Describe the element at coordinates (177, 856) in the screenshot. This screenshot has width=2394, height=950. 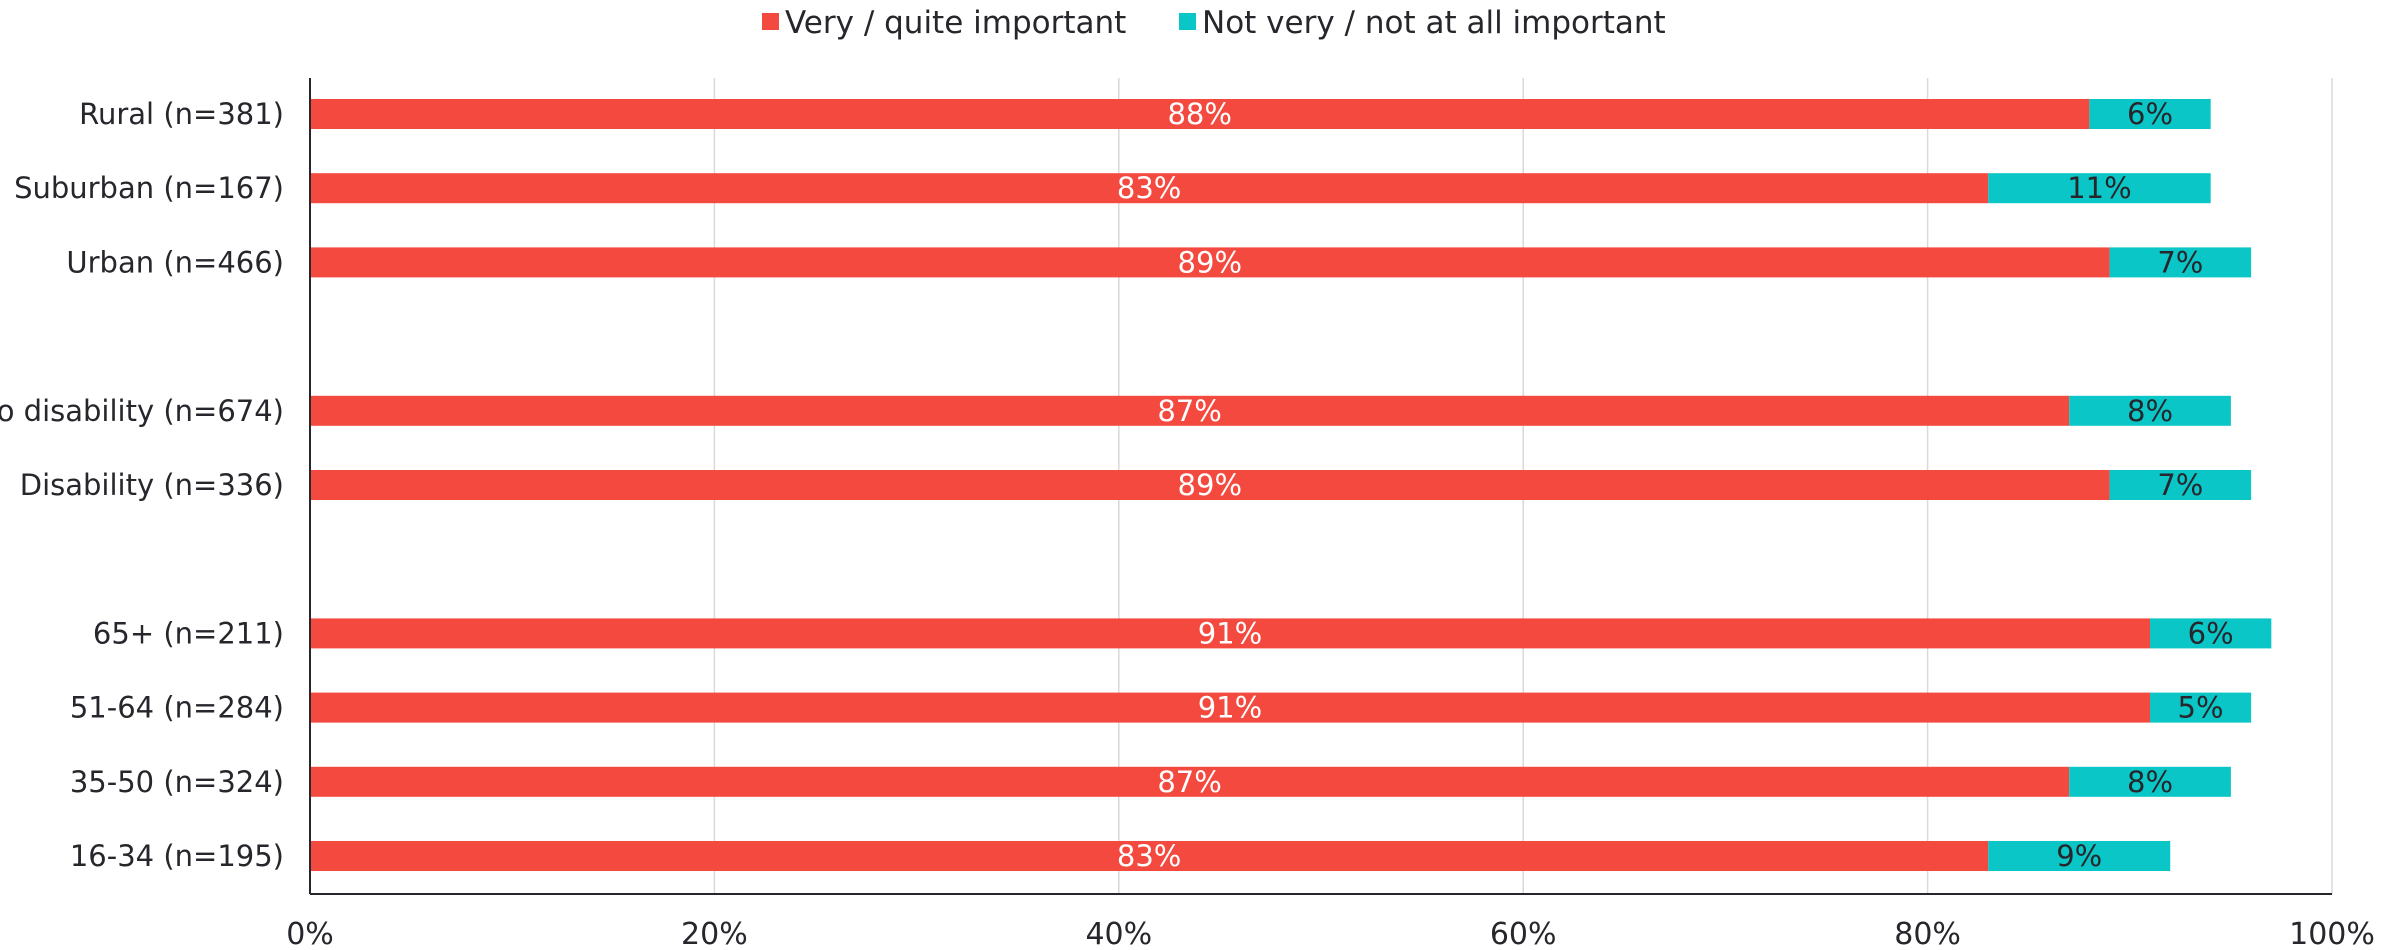
I see `category-label: 16-34 (n=195)` at that location.